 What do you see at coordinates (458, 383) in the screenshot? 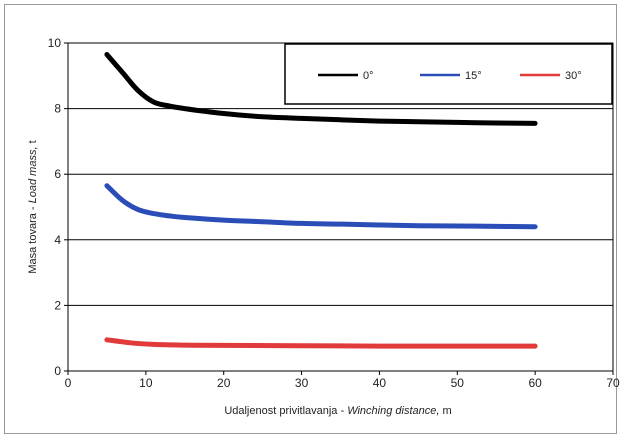
I see `x-tick-label-50: 50` at bounding box center [458, 383].